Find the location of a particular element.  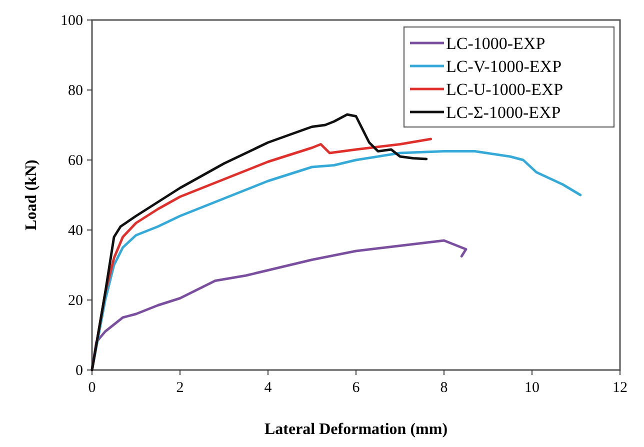

legend-label: LC-V-1000-EXP is located at coordinates (504, 66).